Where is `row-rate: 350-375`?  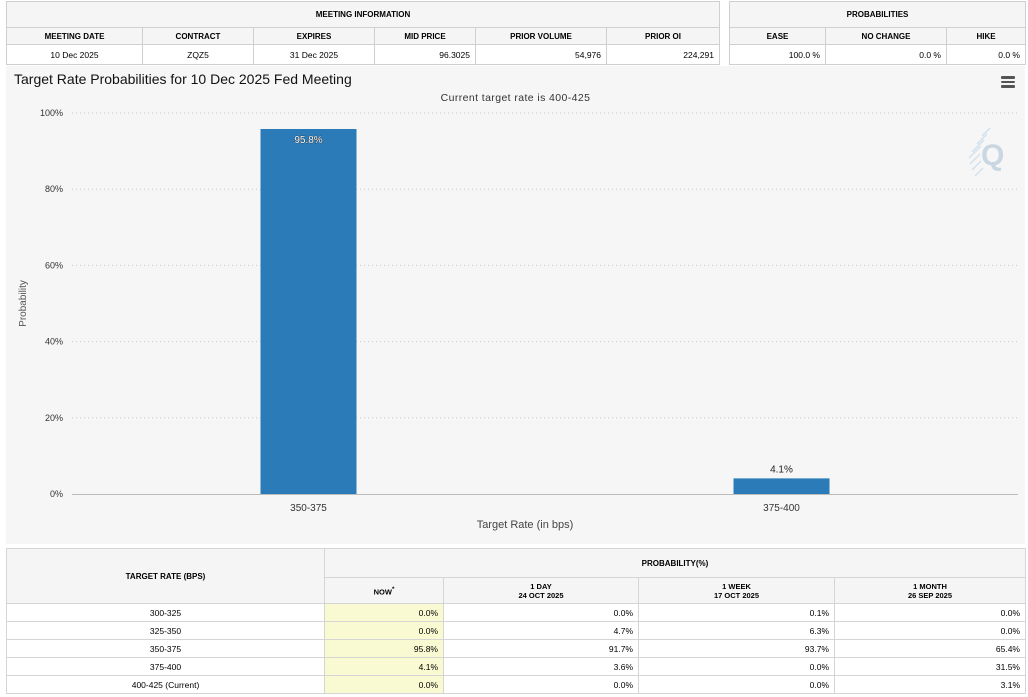
row-rate: 350-375 is located at coordinates (165, 648).